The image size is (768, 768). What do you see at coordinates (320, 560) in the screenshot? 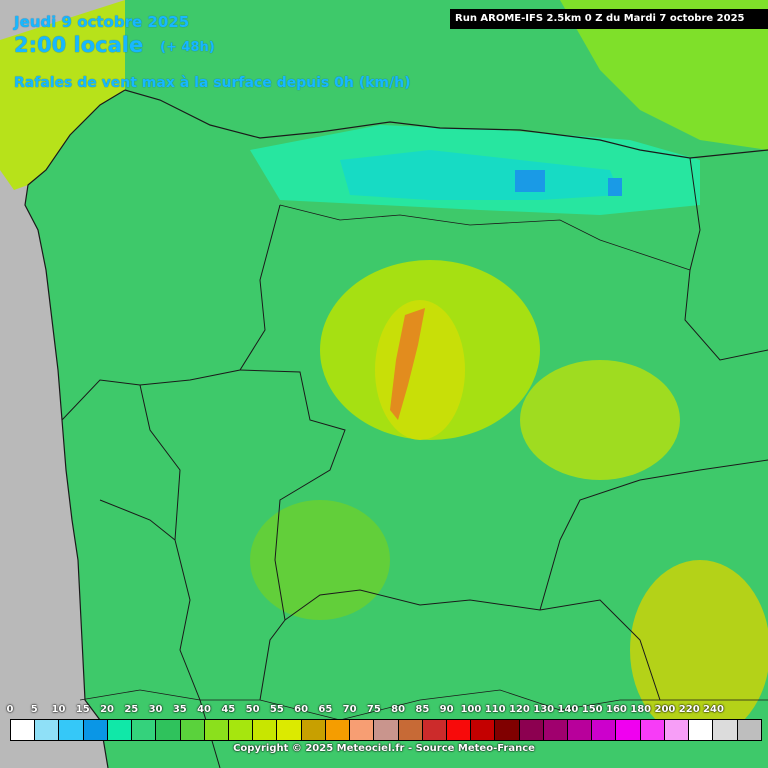
I see `south-patch` at bounding box center [320, 560].